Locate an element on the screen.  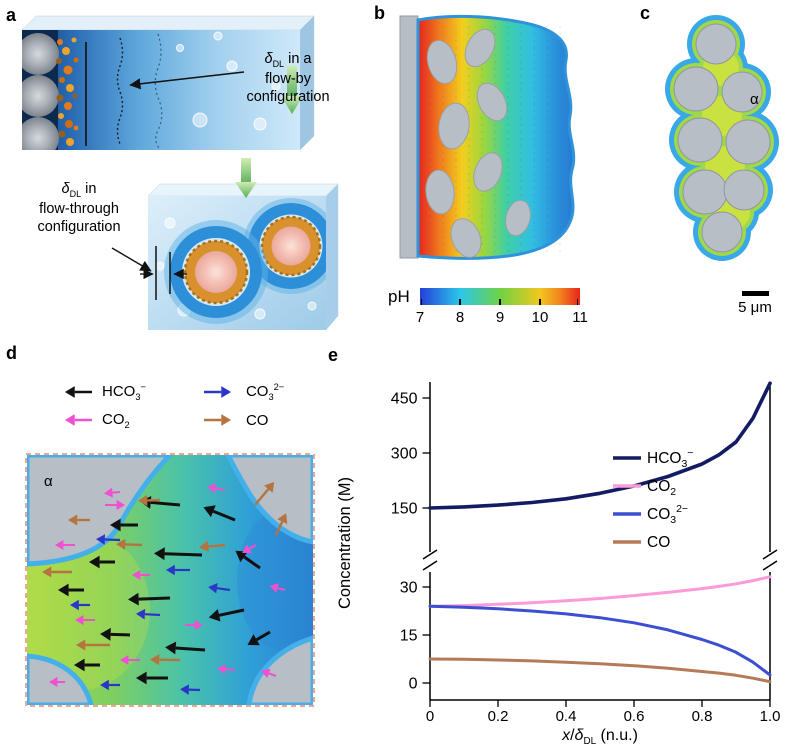
colorbar-title: pH is located at coordinates (399, 296).